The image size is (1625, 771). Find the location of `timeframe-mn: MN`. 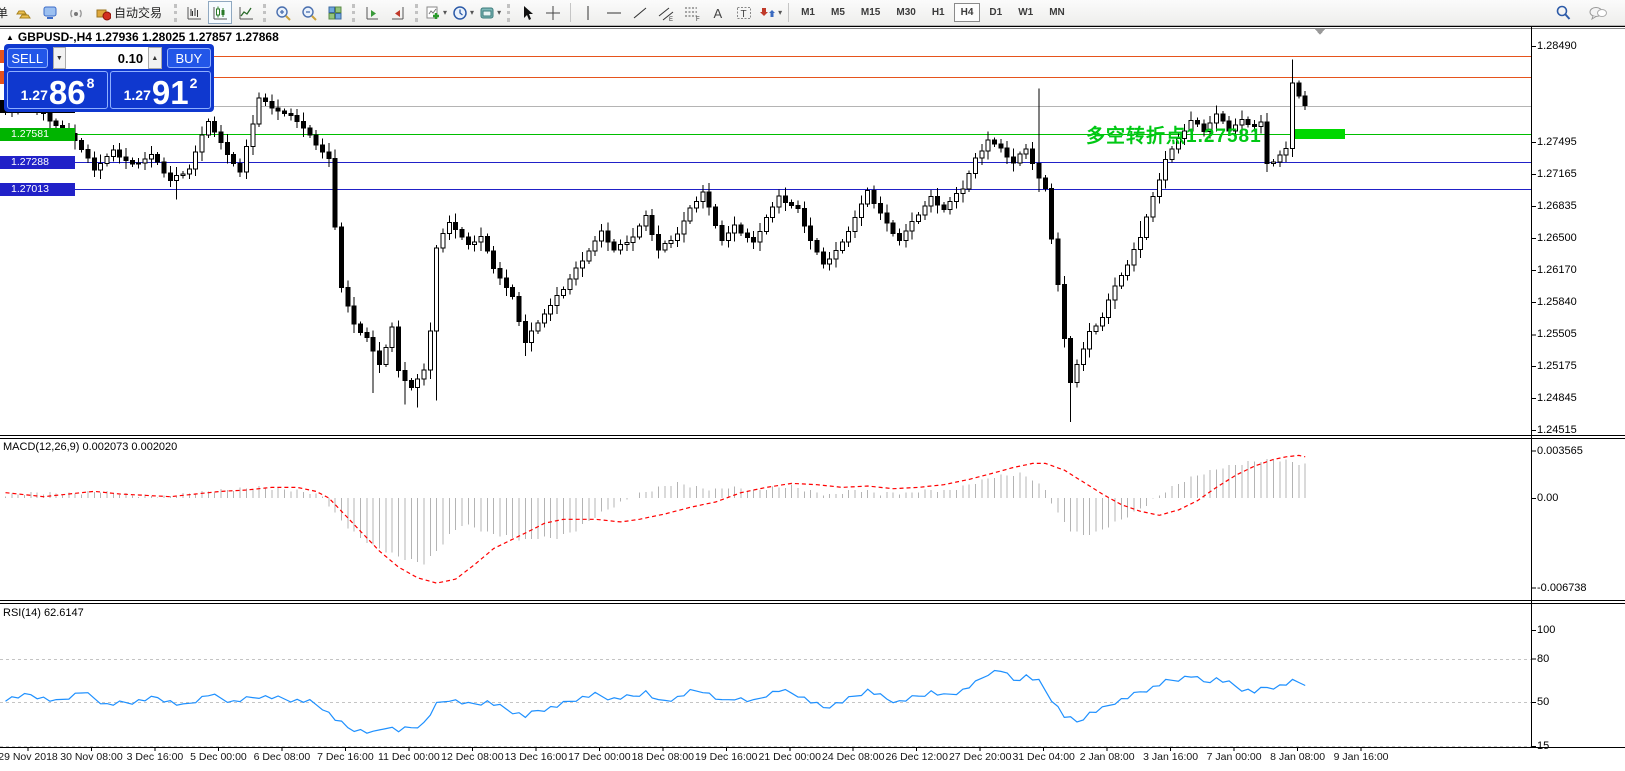

timeframe-mn: MN is located at coordinates (1057, 12).